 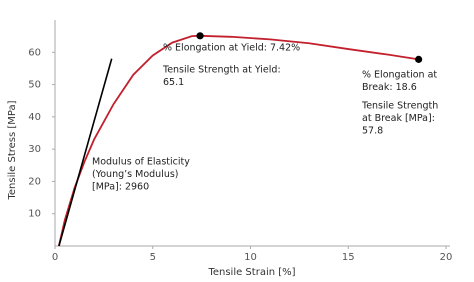 I want to click on x-axis-label: Tensile Strain [%], so click(x=251, y=272).